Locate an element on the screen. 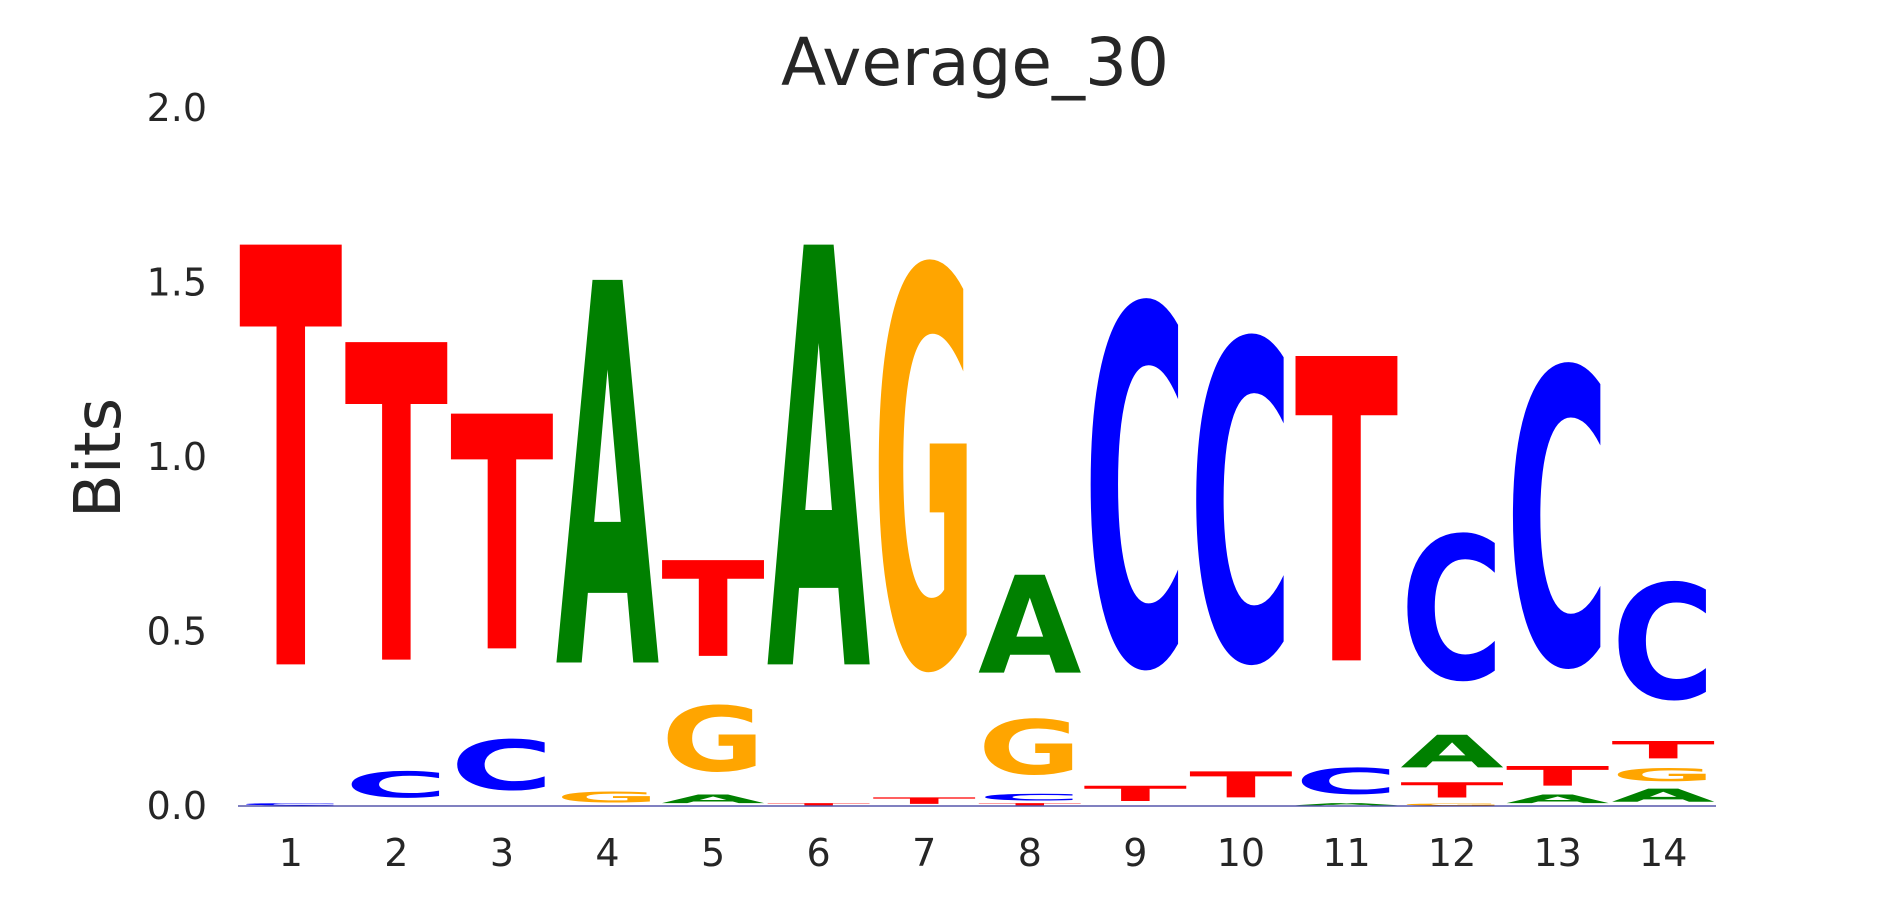 This screenshot has width=1890, height=900. x-tick-label: 14 is located at coordinates (1663, 853).